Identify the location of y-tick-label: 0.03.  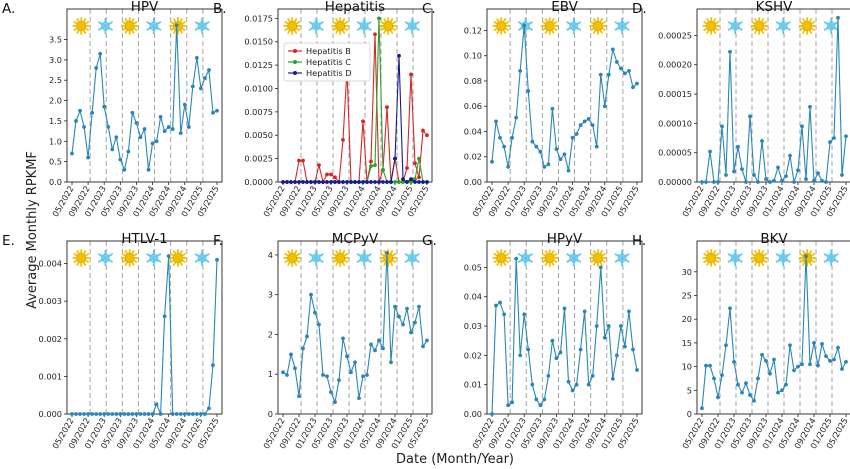
(473, 326).